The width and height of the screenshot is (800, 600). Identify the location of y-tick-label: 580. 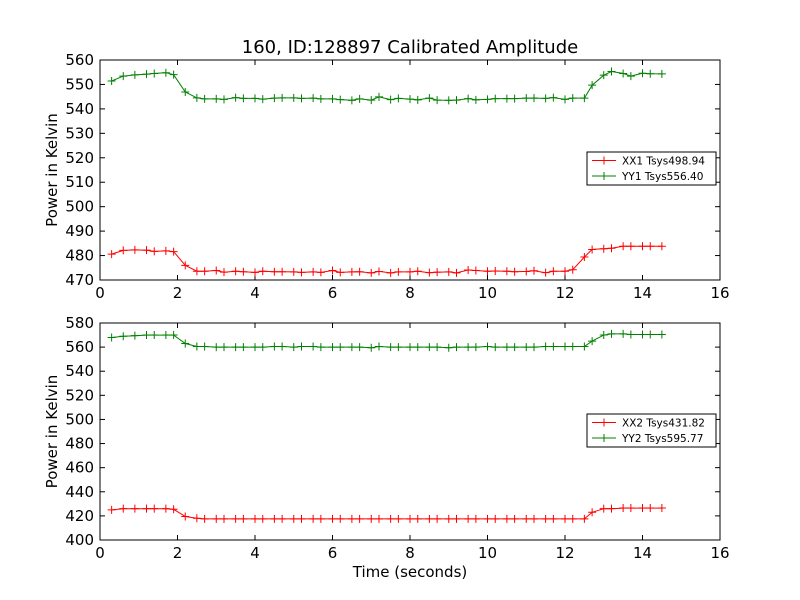
(79, 323).